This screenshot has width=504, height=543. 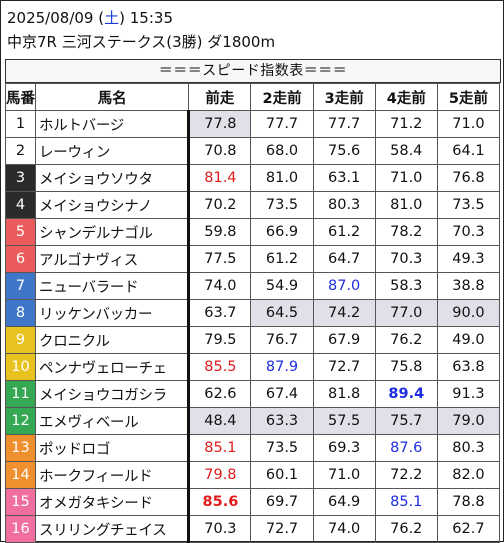 I want to click on horse-number: 9, so click(x=20, y=340).